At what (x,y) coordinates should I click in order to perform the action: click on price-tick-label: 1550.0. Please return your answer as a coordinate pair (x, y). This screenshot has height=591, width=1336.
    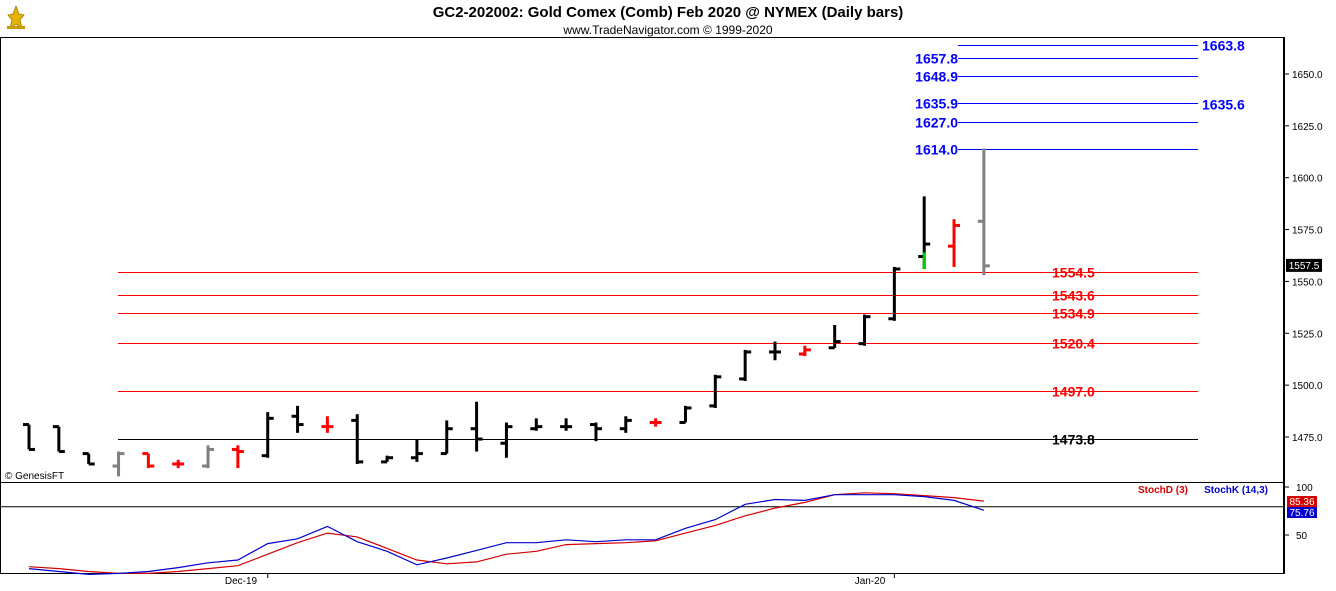
    Looking at the image, I should click on (1307, 282).